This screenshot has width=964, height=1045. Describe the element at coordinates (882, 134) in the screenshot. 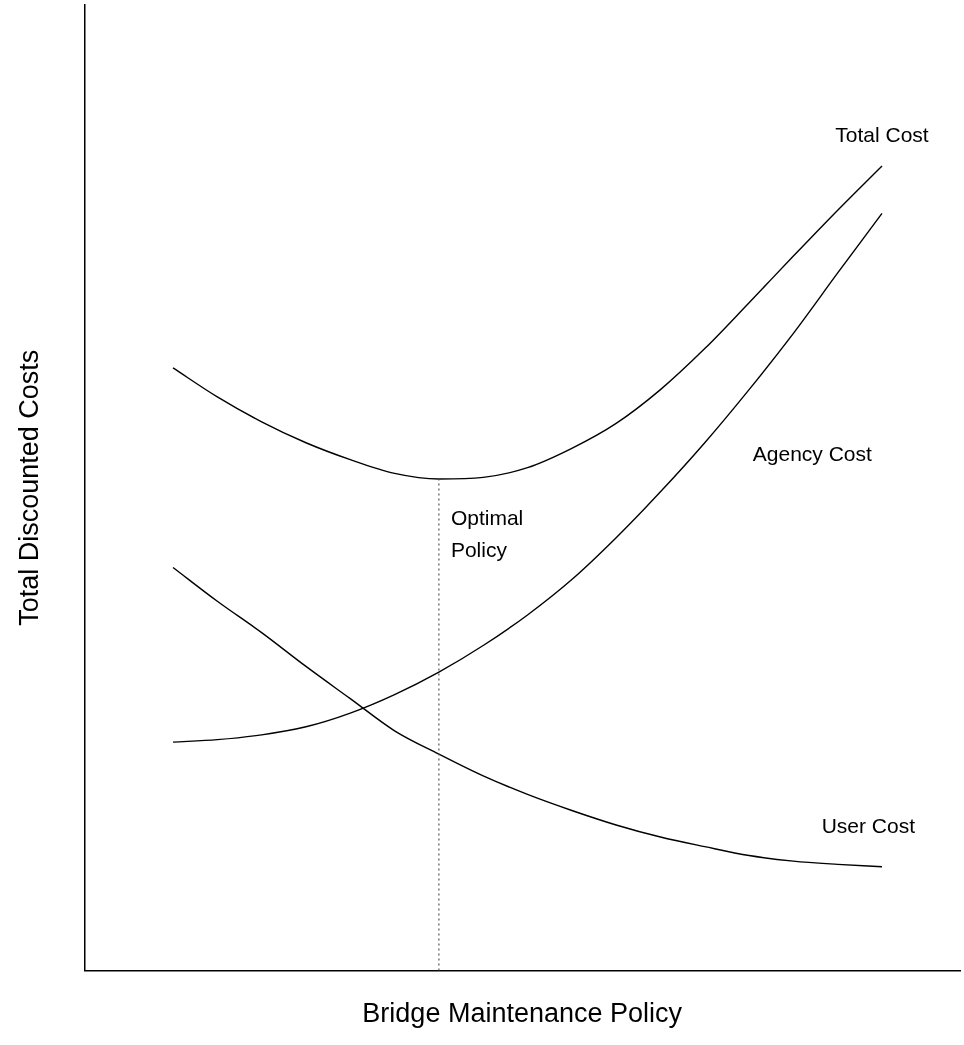

I see `series-label: Total Cost` at that location.